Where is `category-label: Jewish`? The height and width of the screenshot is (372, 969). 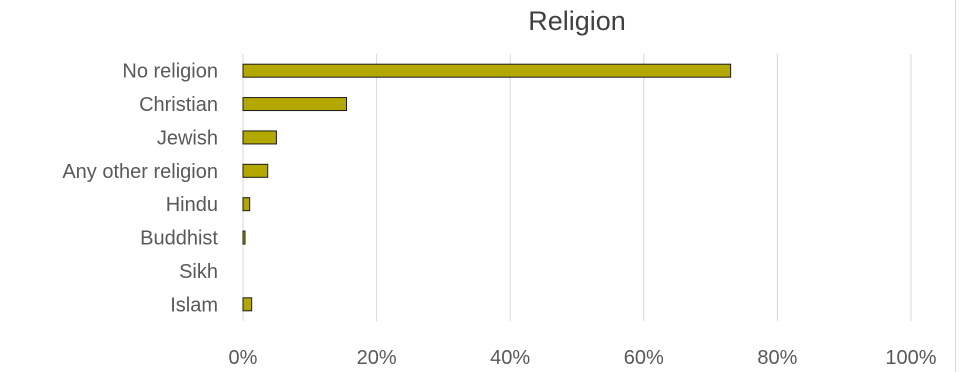
category-label: Jewish is located at coordinates (187, 138).